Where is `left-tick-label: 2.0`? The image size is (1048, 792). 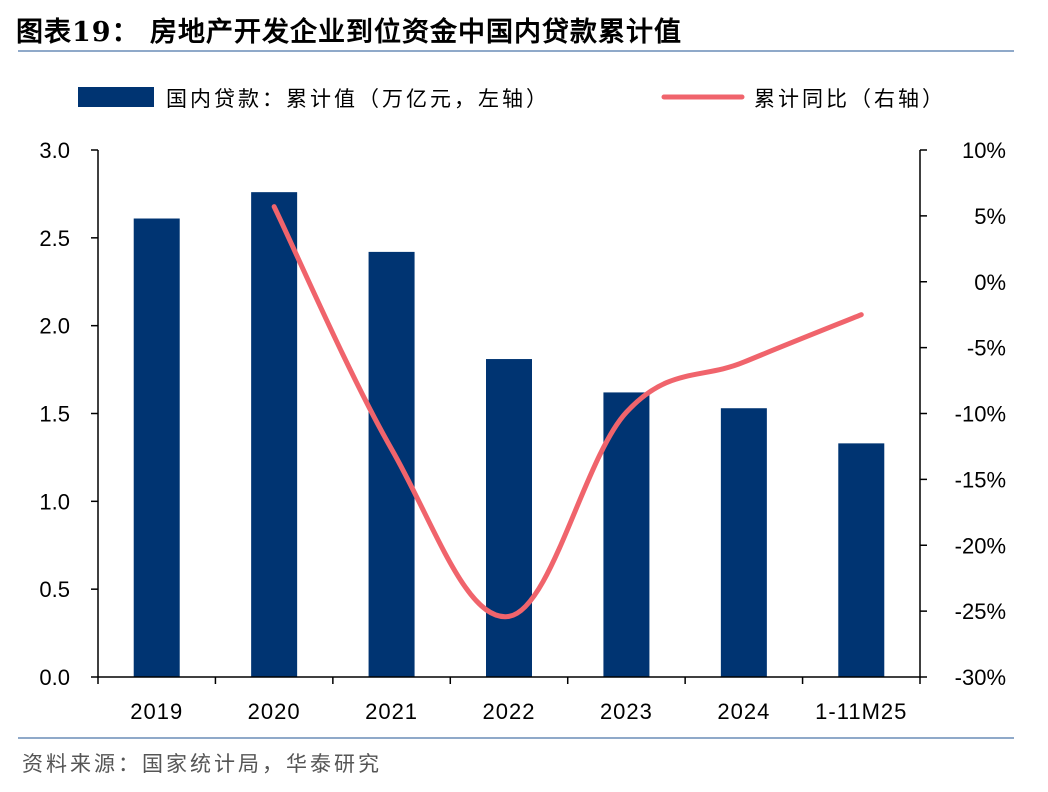 left-tick-label: 2.0 is located at coordinates (54, 326).